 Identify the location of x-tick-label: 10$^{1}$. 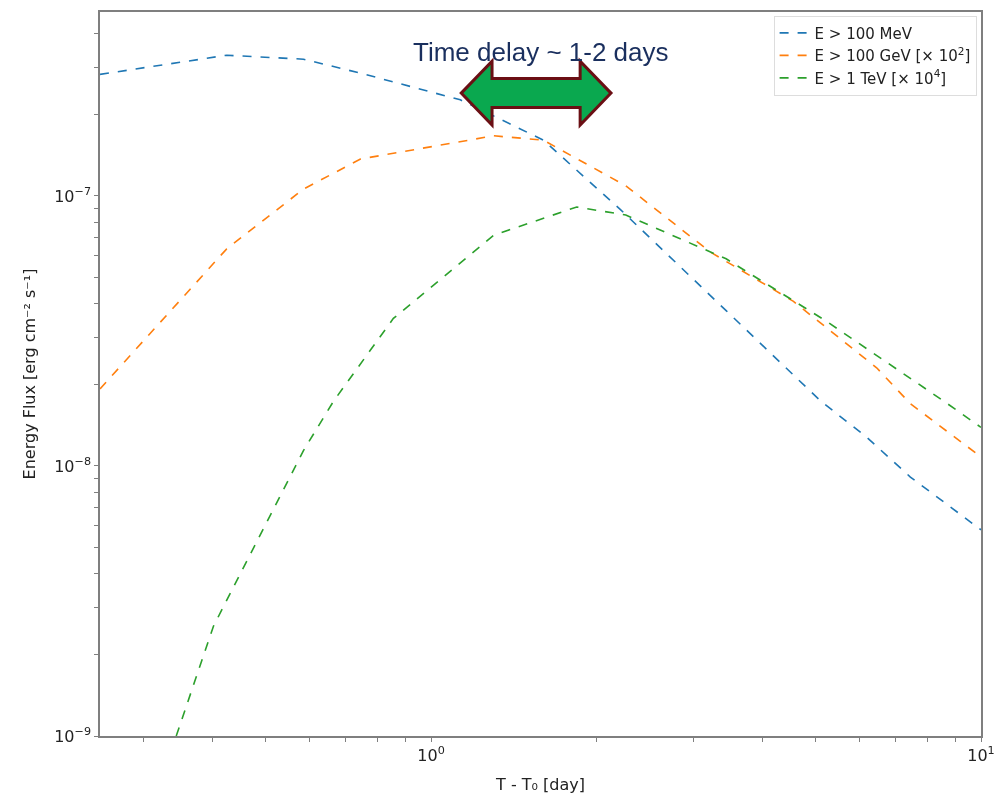
(981, 754).